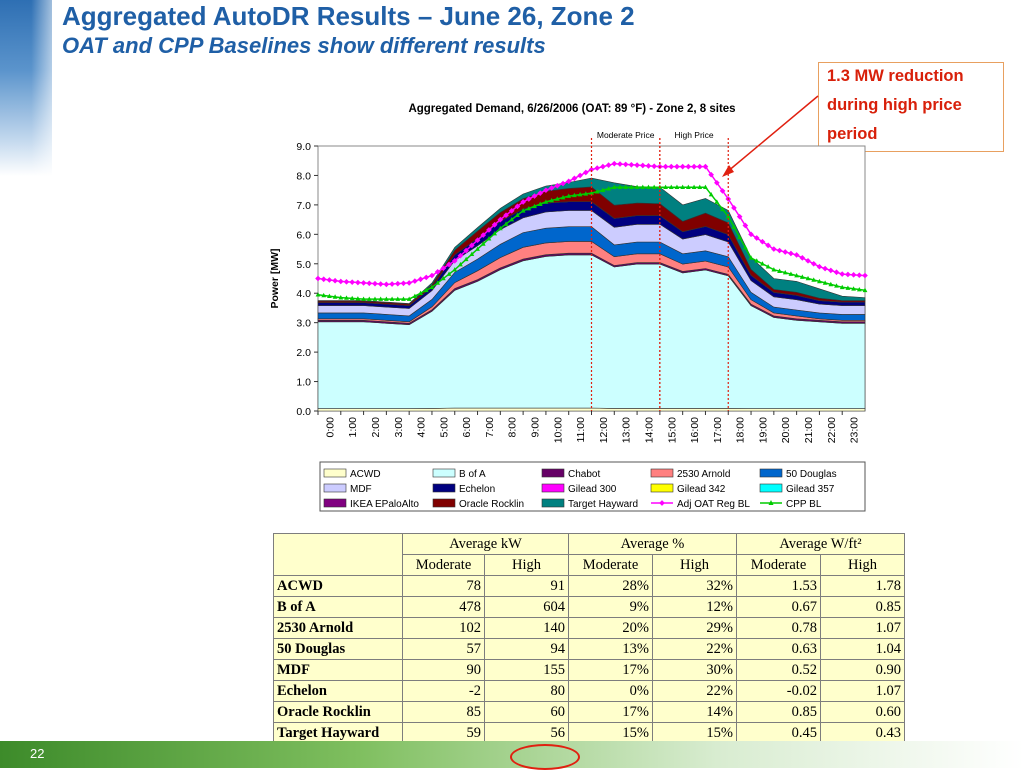  I want to click on legend-label-ikea-epaloalto: IKEA EPaloAlto, so click(384, 504).